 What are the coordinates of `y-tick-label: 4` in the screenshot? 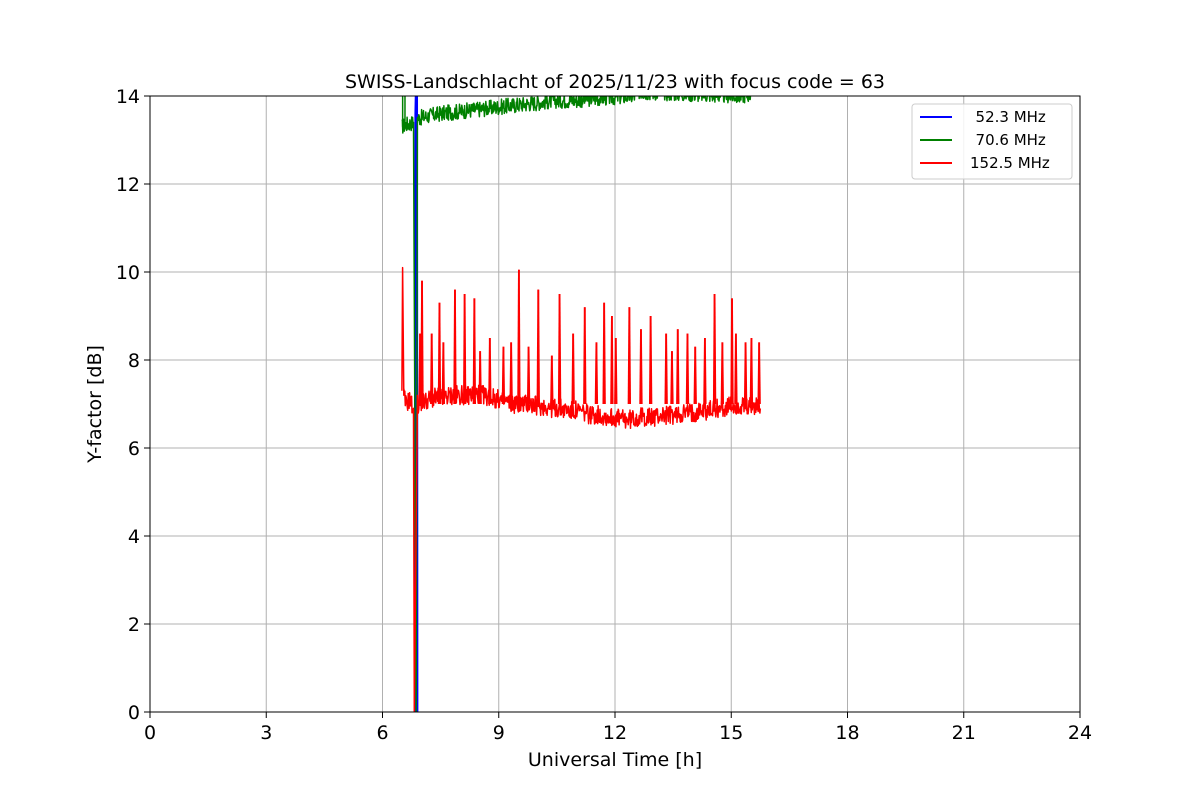 It's located at (134, 537).